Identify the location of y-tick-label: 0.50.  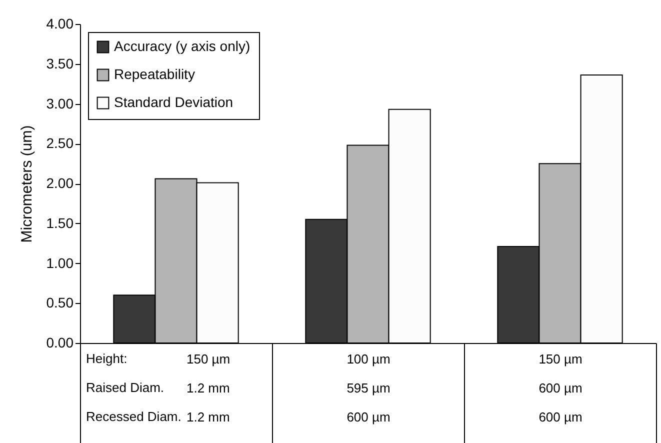
(60, 302).